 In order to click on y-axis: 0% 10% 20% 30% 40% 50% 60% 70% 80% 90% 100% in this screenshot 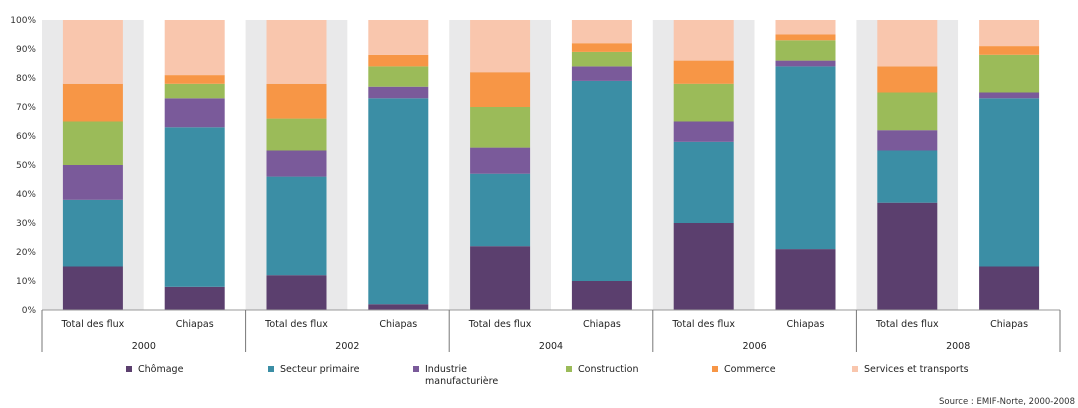, I will do `click(23, 166)`.